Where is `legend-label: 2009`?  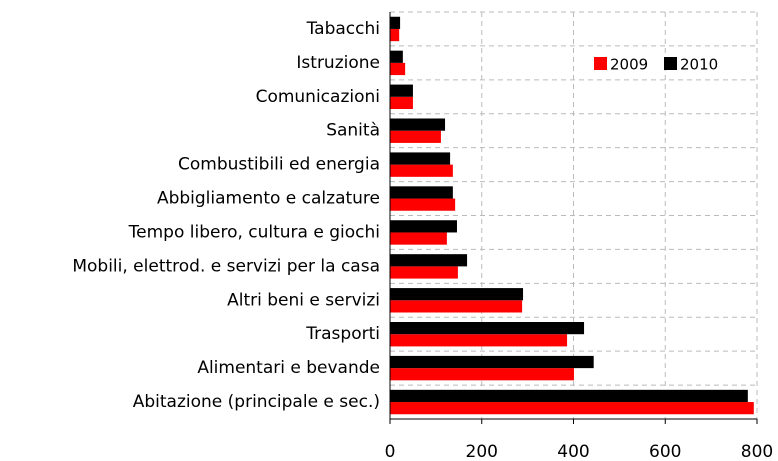 legend-label: 2009 is located at coordinates (629, 65).